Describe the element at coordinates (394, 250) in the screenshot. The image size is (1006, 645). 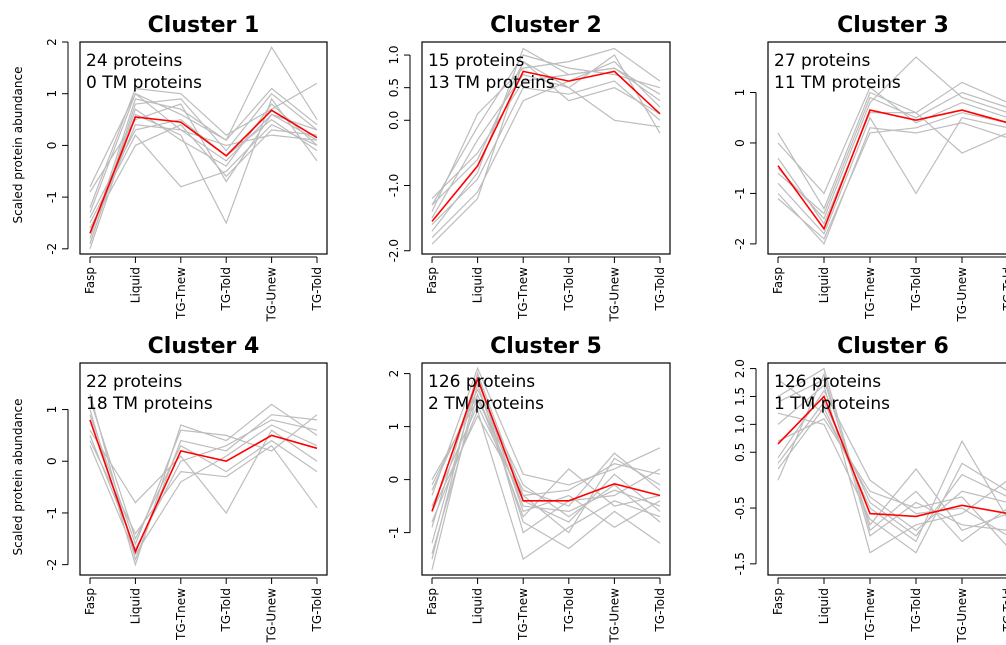
I see `y-tick-label: -2.0` at that location.